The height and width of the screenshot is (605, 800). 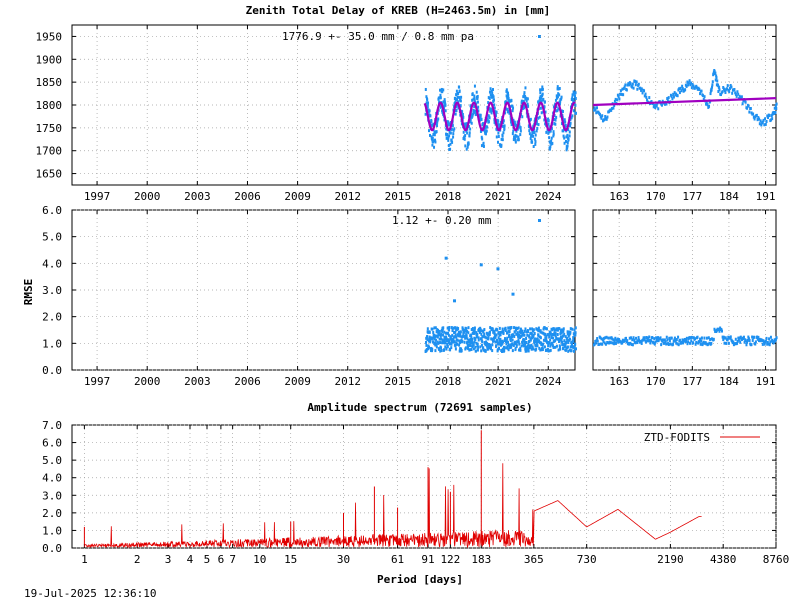 I want to click on rmse-main-ytick-label: 6.0, so click(x=52, y=210).